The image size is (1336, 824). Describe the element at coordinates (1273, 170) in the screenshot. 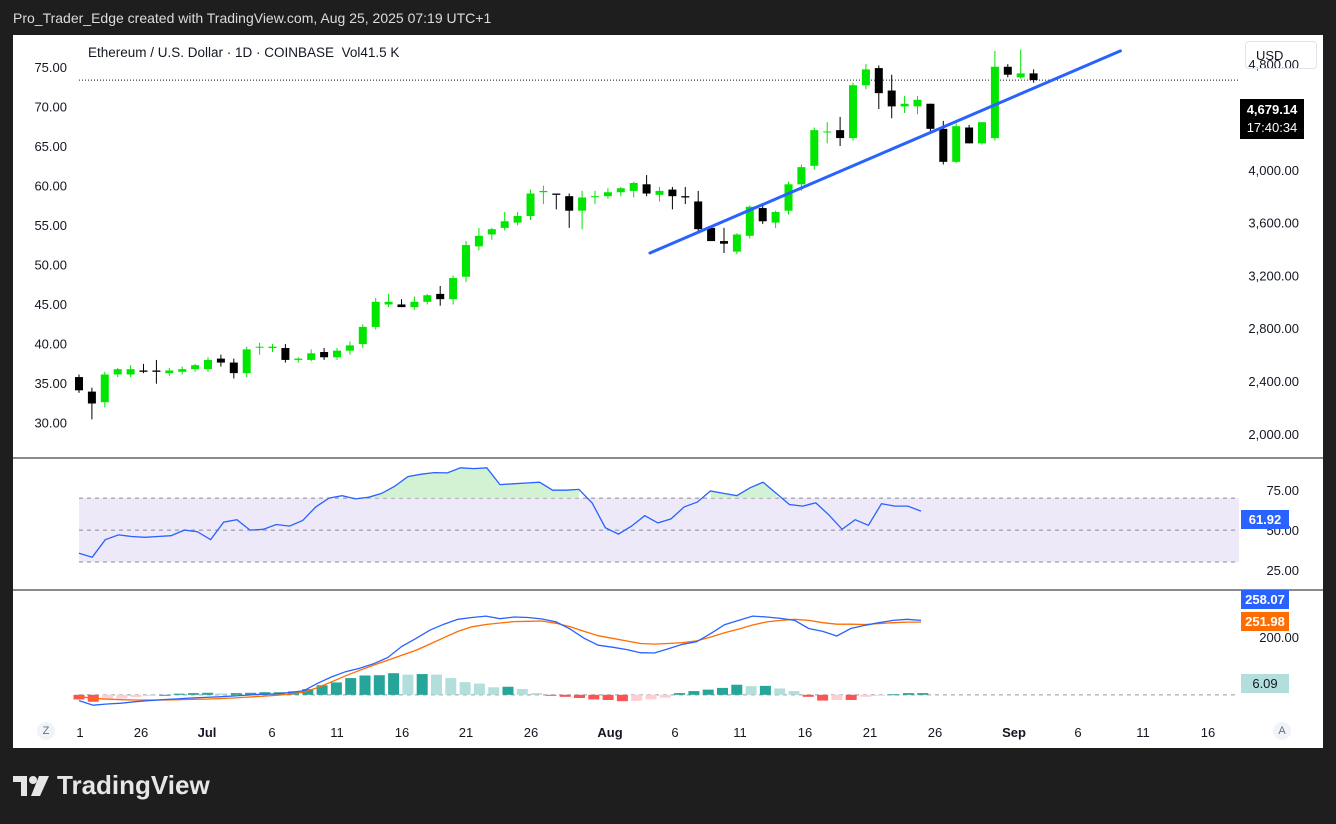

I see `price-axis-tick: 4,000.00` at that location.